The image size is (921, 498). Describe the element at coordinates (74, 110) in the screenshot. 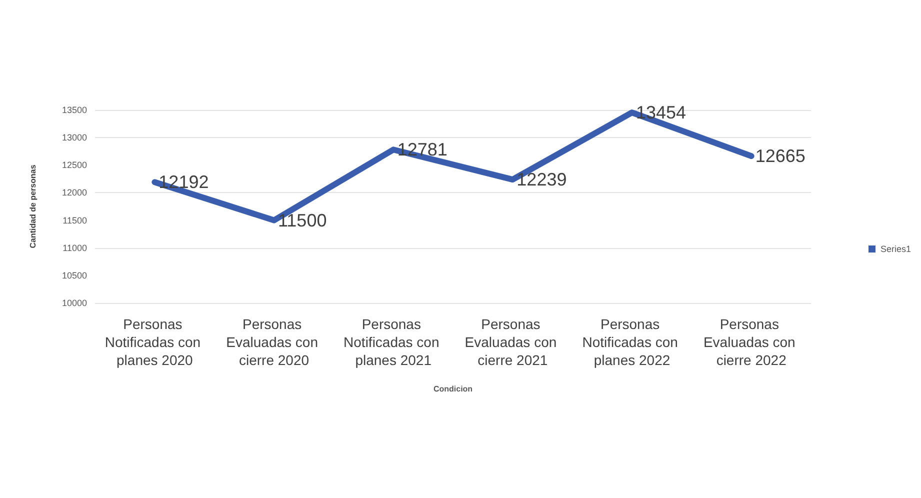

I see `y-tick-label: 13500` at that location.